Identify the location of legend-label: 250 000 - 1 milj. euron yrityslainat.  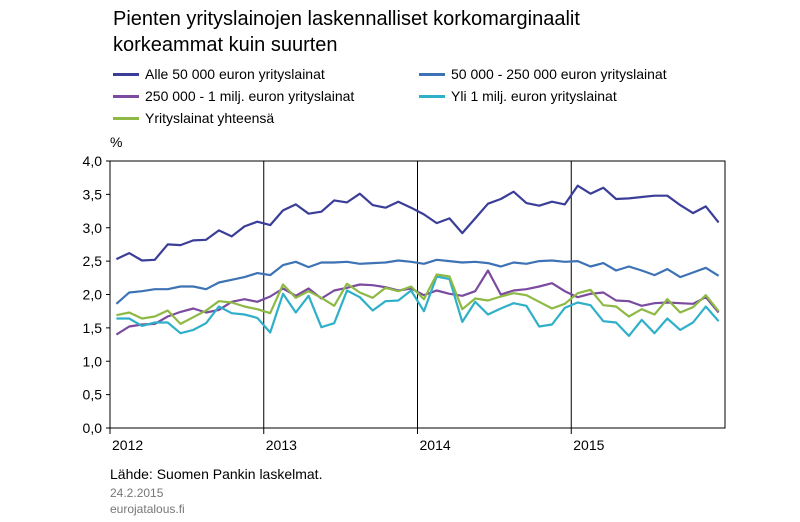
(250, 96).